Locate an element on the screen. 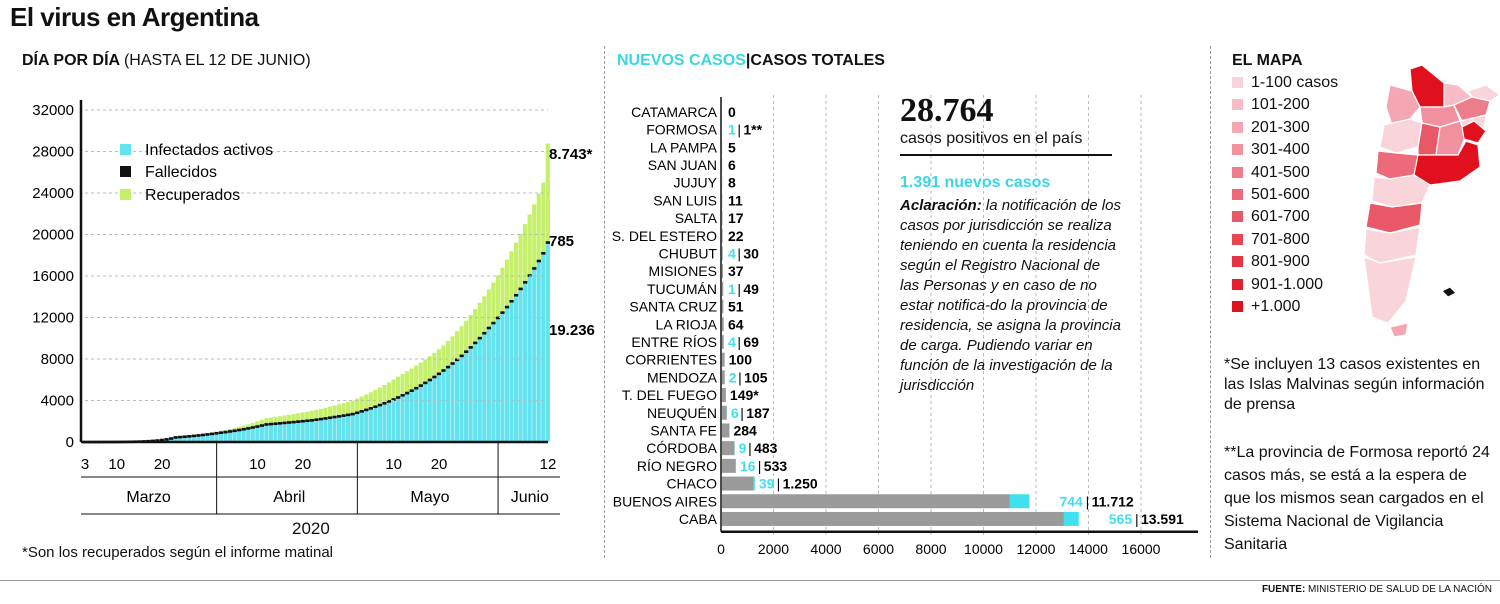 This screenshot has width=1500, height=604. month-label-0: Marzo is located at coordinates (148, 497).